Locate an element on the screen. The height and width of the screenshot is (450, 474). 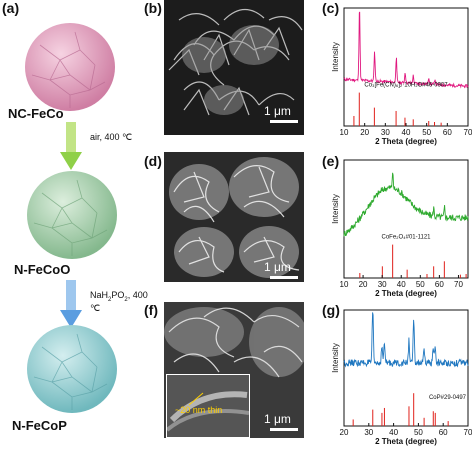
reference-label-e: CoFe₂O₄#01-1121 is located at coordinates (406, 238).